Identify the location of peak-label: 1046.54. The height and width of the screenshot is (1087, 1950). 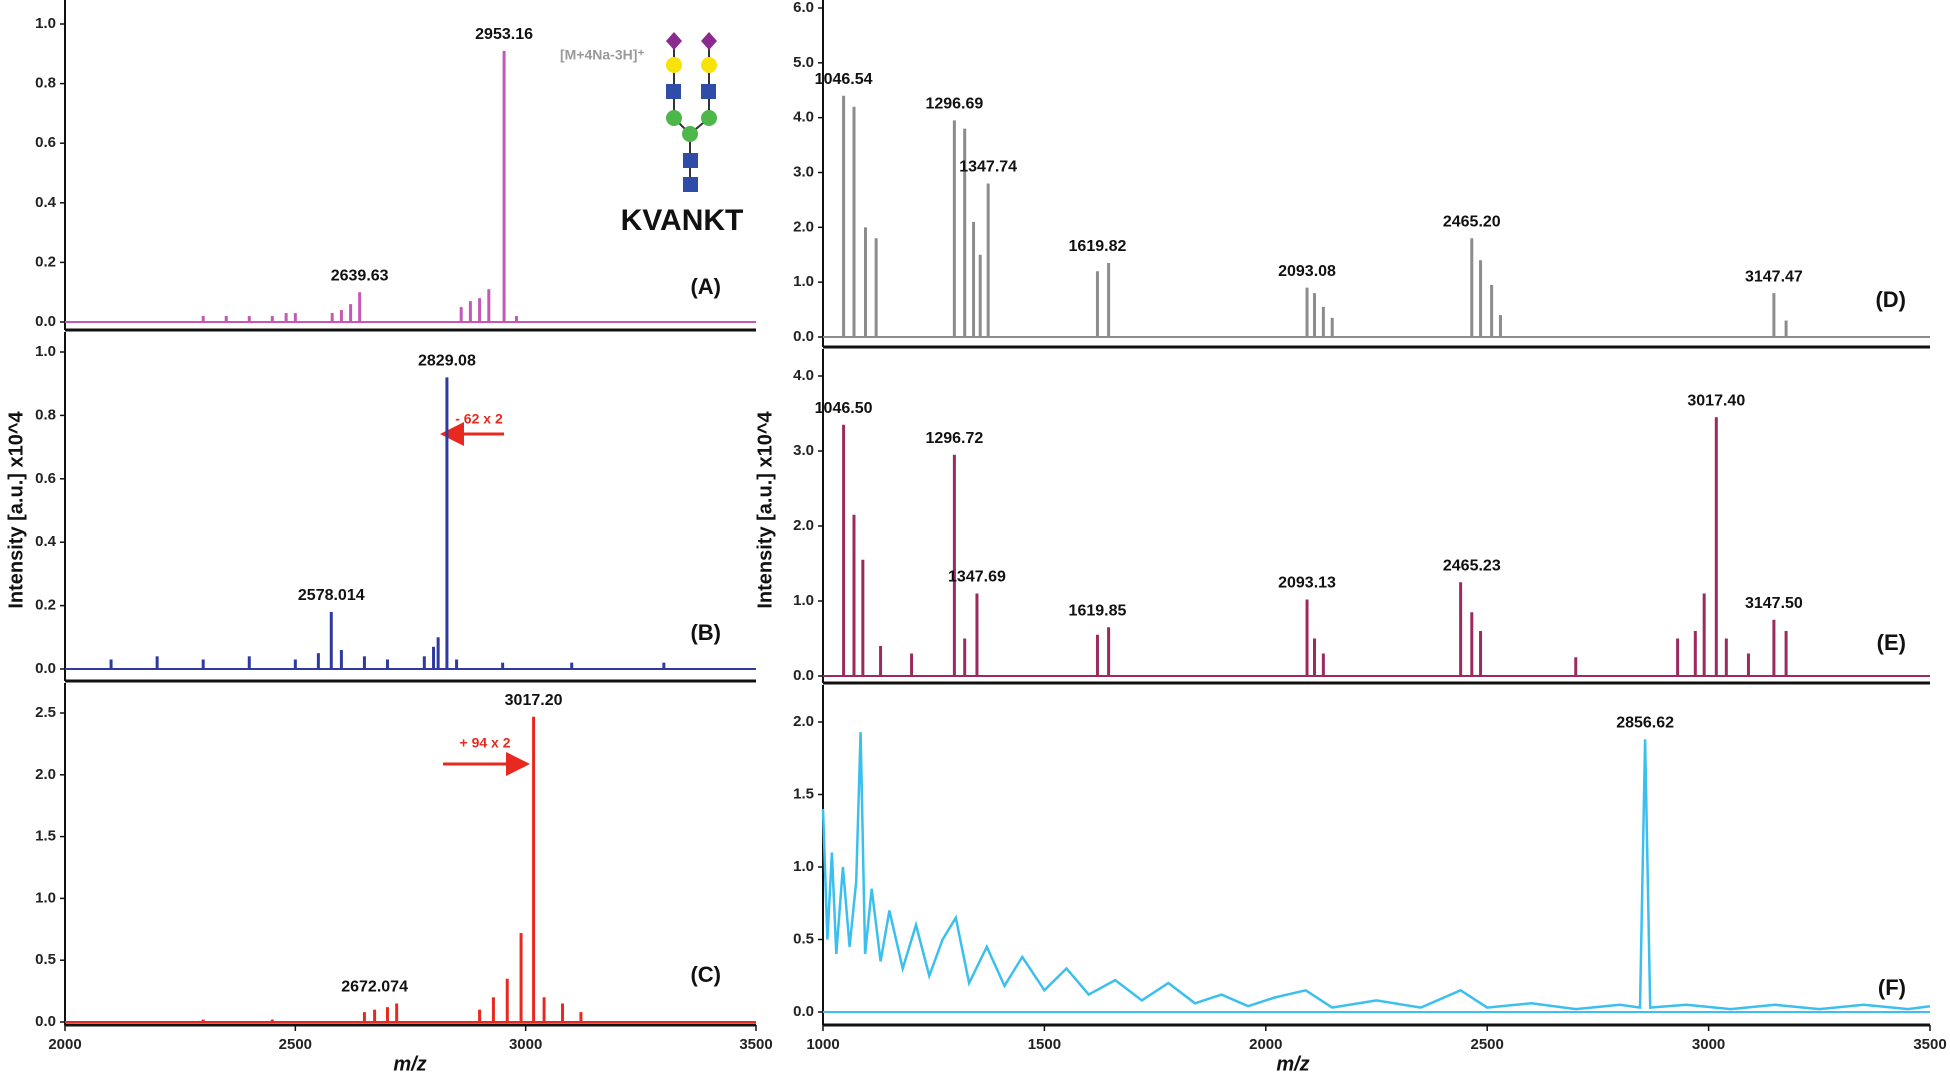
(844, 79).